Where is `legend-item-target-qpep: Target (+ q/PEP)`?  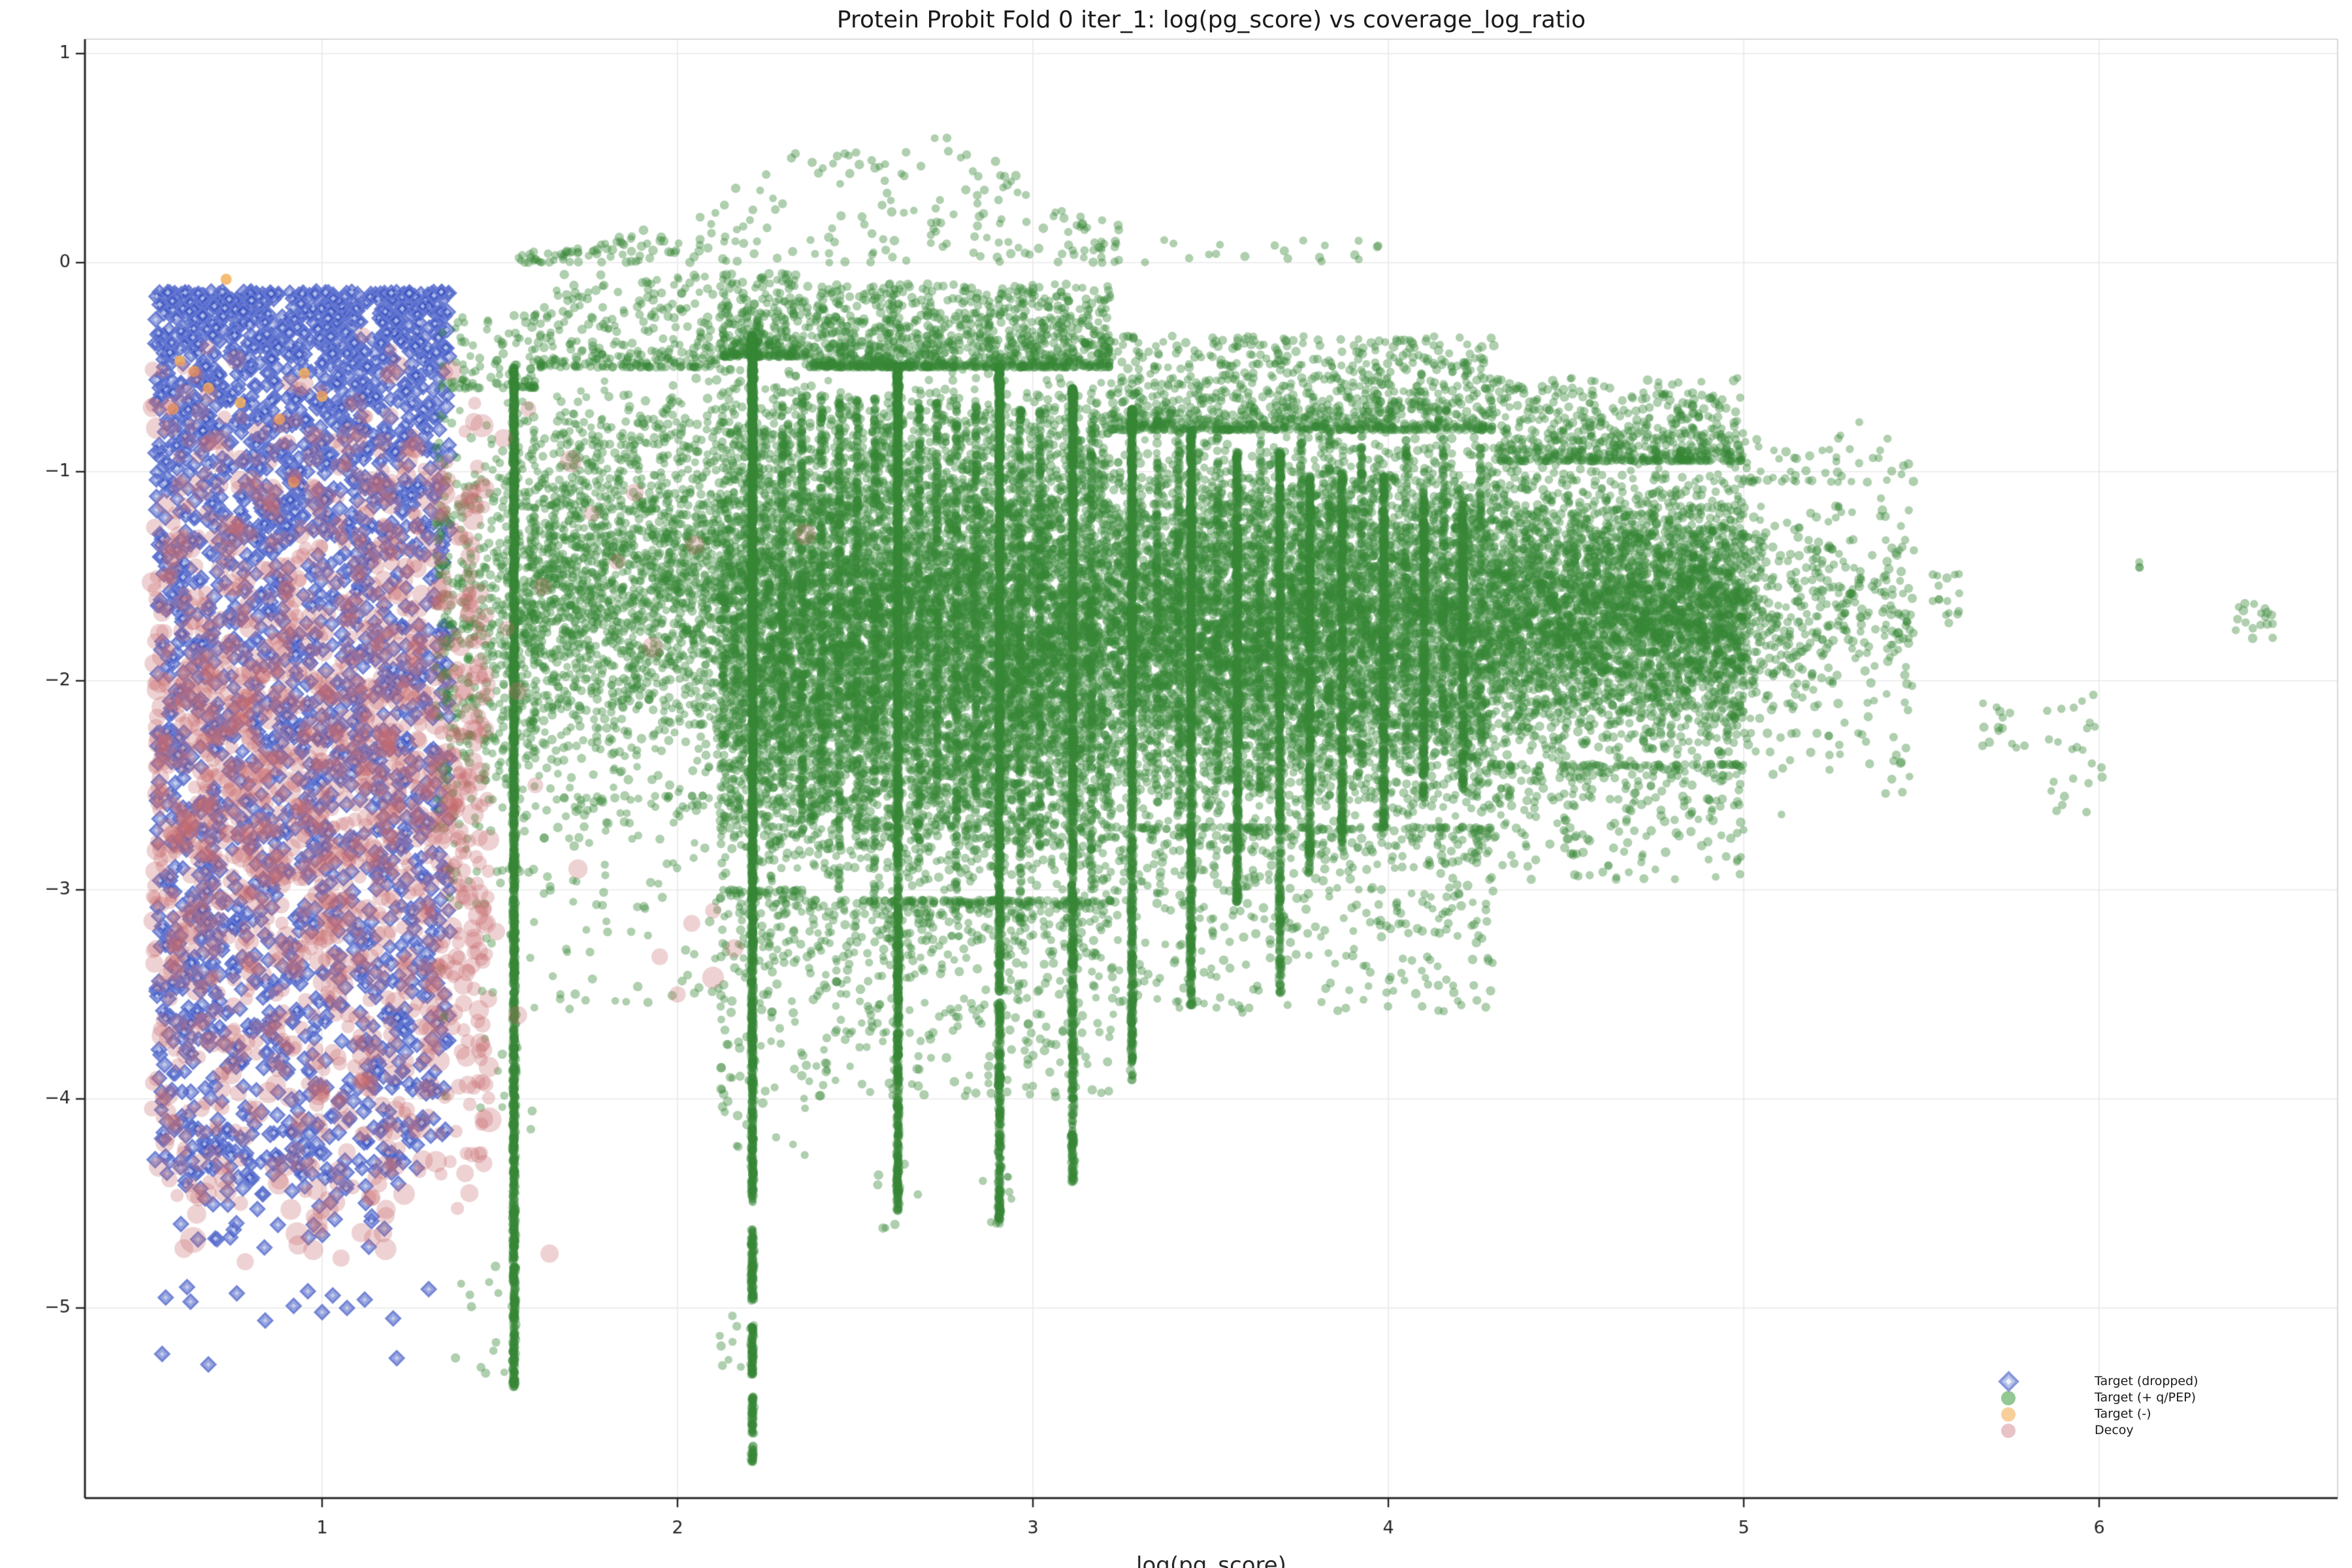
legend-item-target-qpep: Target (+ q/PEP) is located at coordinates (2166, 1398).